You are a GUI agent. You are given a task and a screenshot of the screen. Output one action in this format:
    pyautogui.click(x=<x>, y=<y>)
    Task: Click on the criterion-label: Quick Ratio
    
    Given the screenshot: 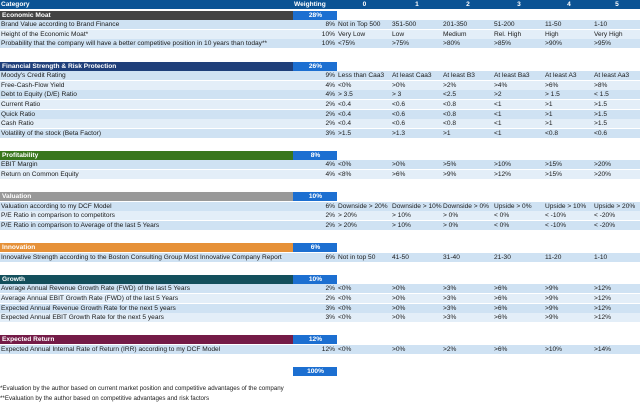 What is the action you would take?
    pyautogui.click(x=18, y=114)
    